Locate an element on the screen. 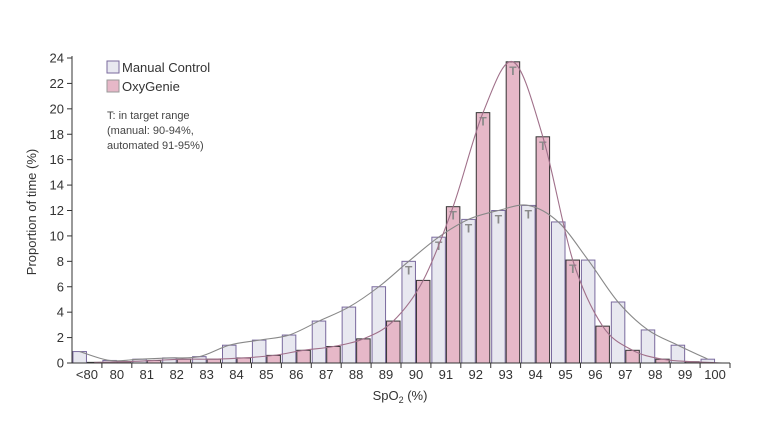 This screenshot has height=436, width=768. x-tick-label: 99 is located at coordinates (685, 374).